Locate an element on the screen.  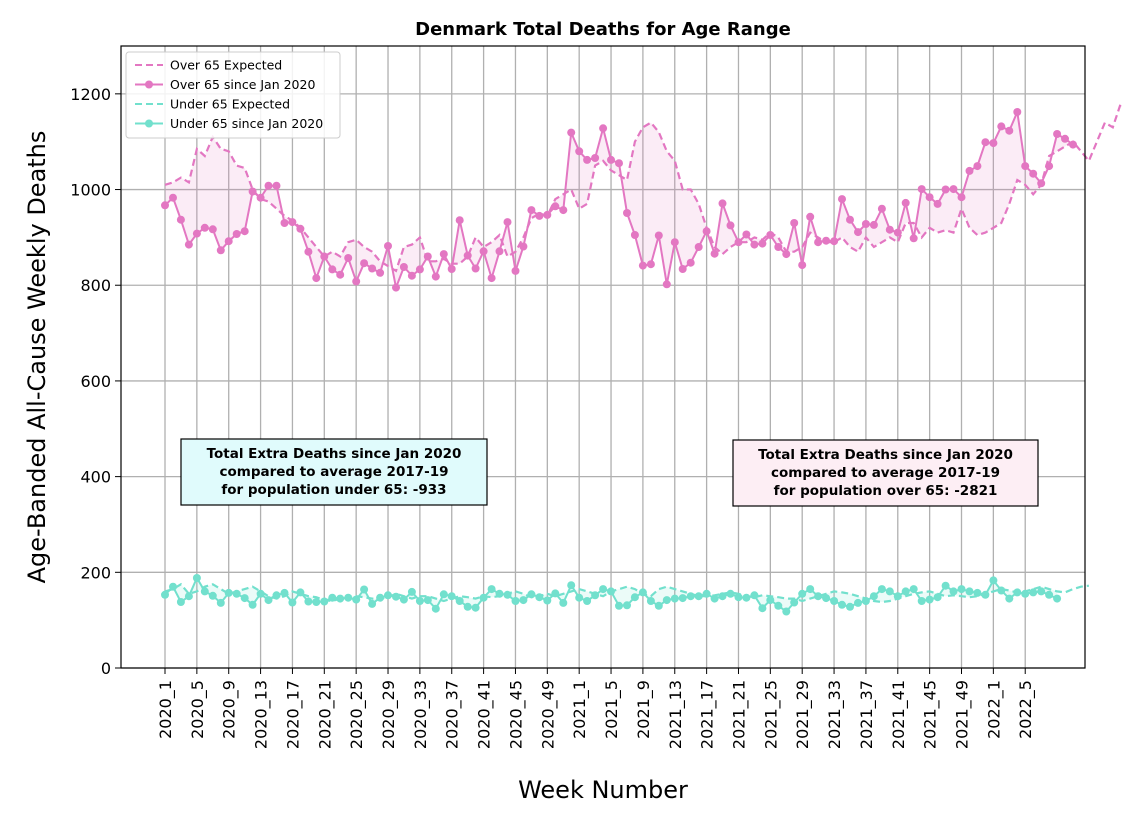
x-tick-label: 2020_17 is located at coordinates (293, 714).